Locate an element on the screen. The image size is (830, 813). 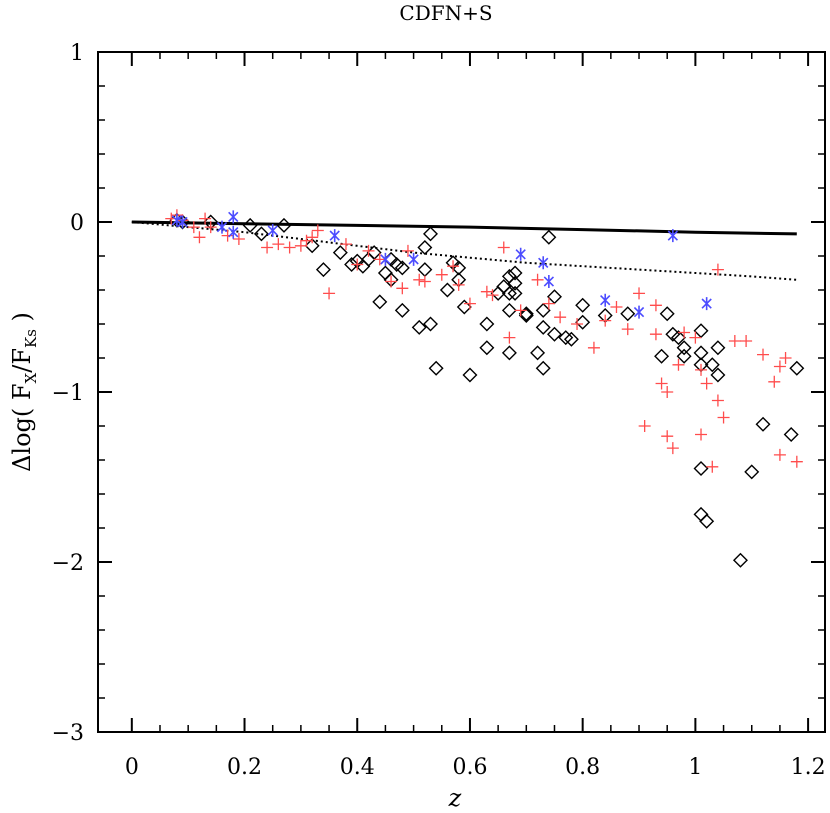
y-axis-title: Δlog( FX/FKs ) is located at coordinates (24, 392).